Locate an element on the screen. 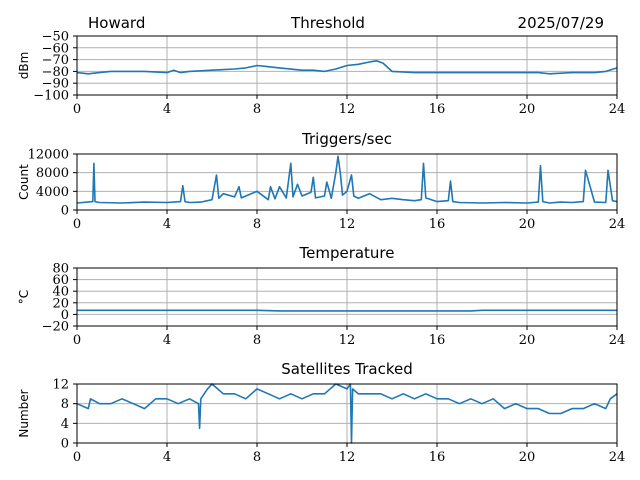 This screenshot has width=640, height=480. y-axis-label: dBm is located at coordinates (24, 66).